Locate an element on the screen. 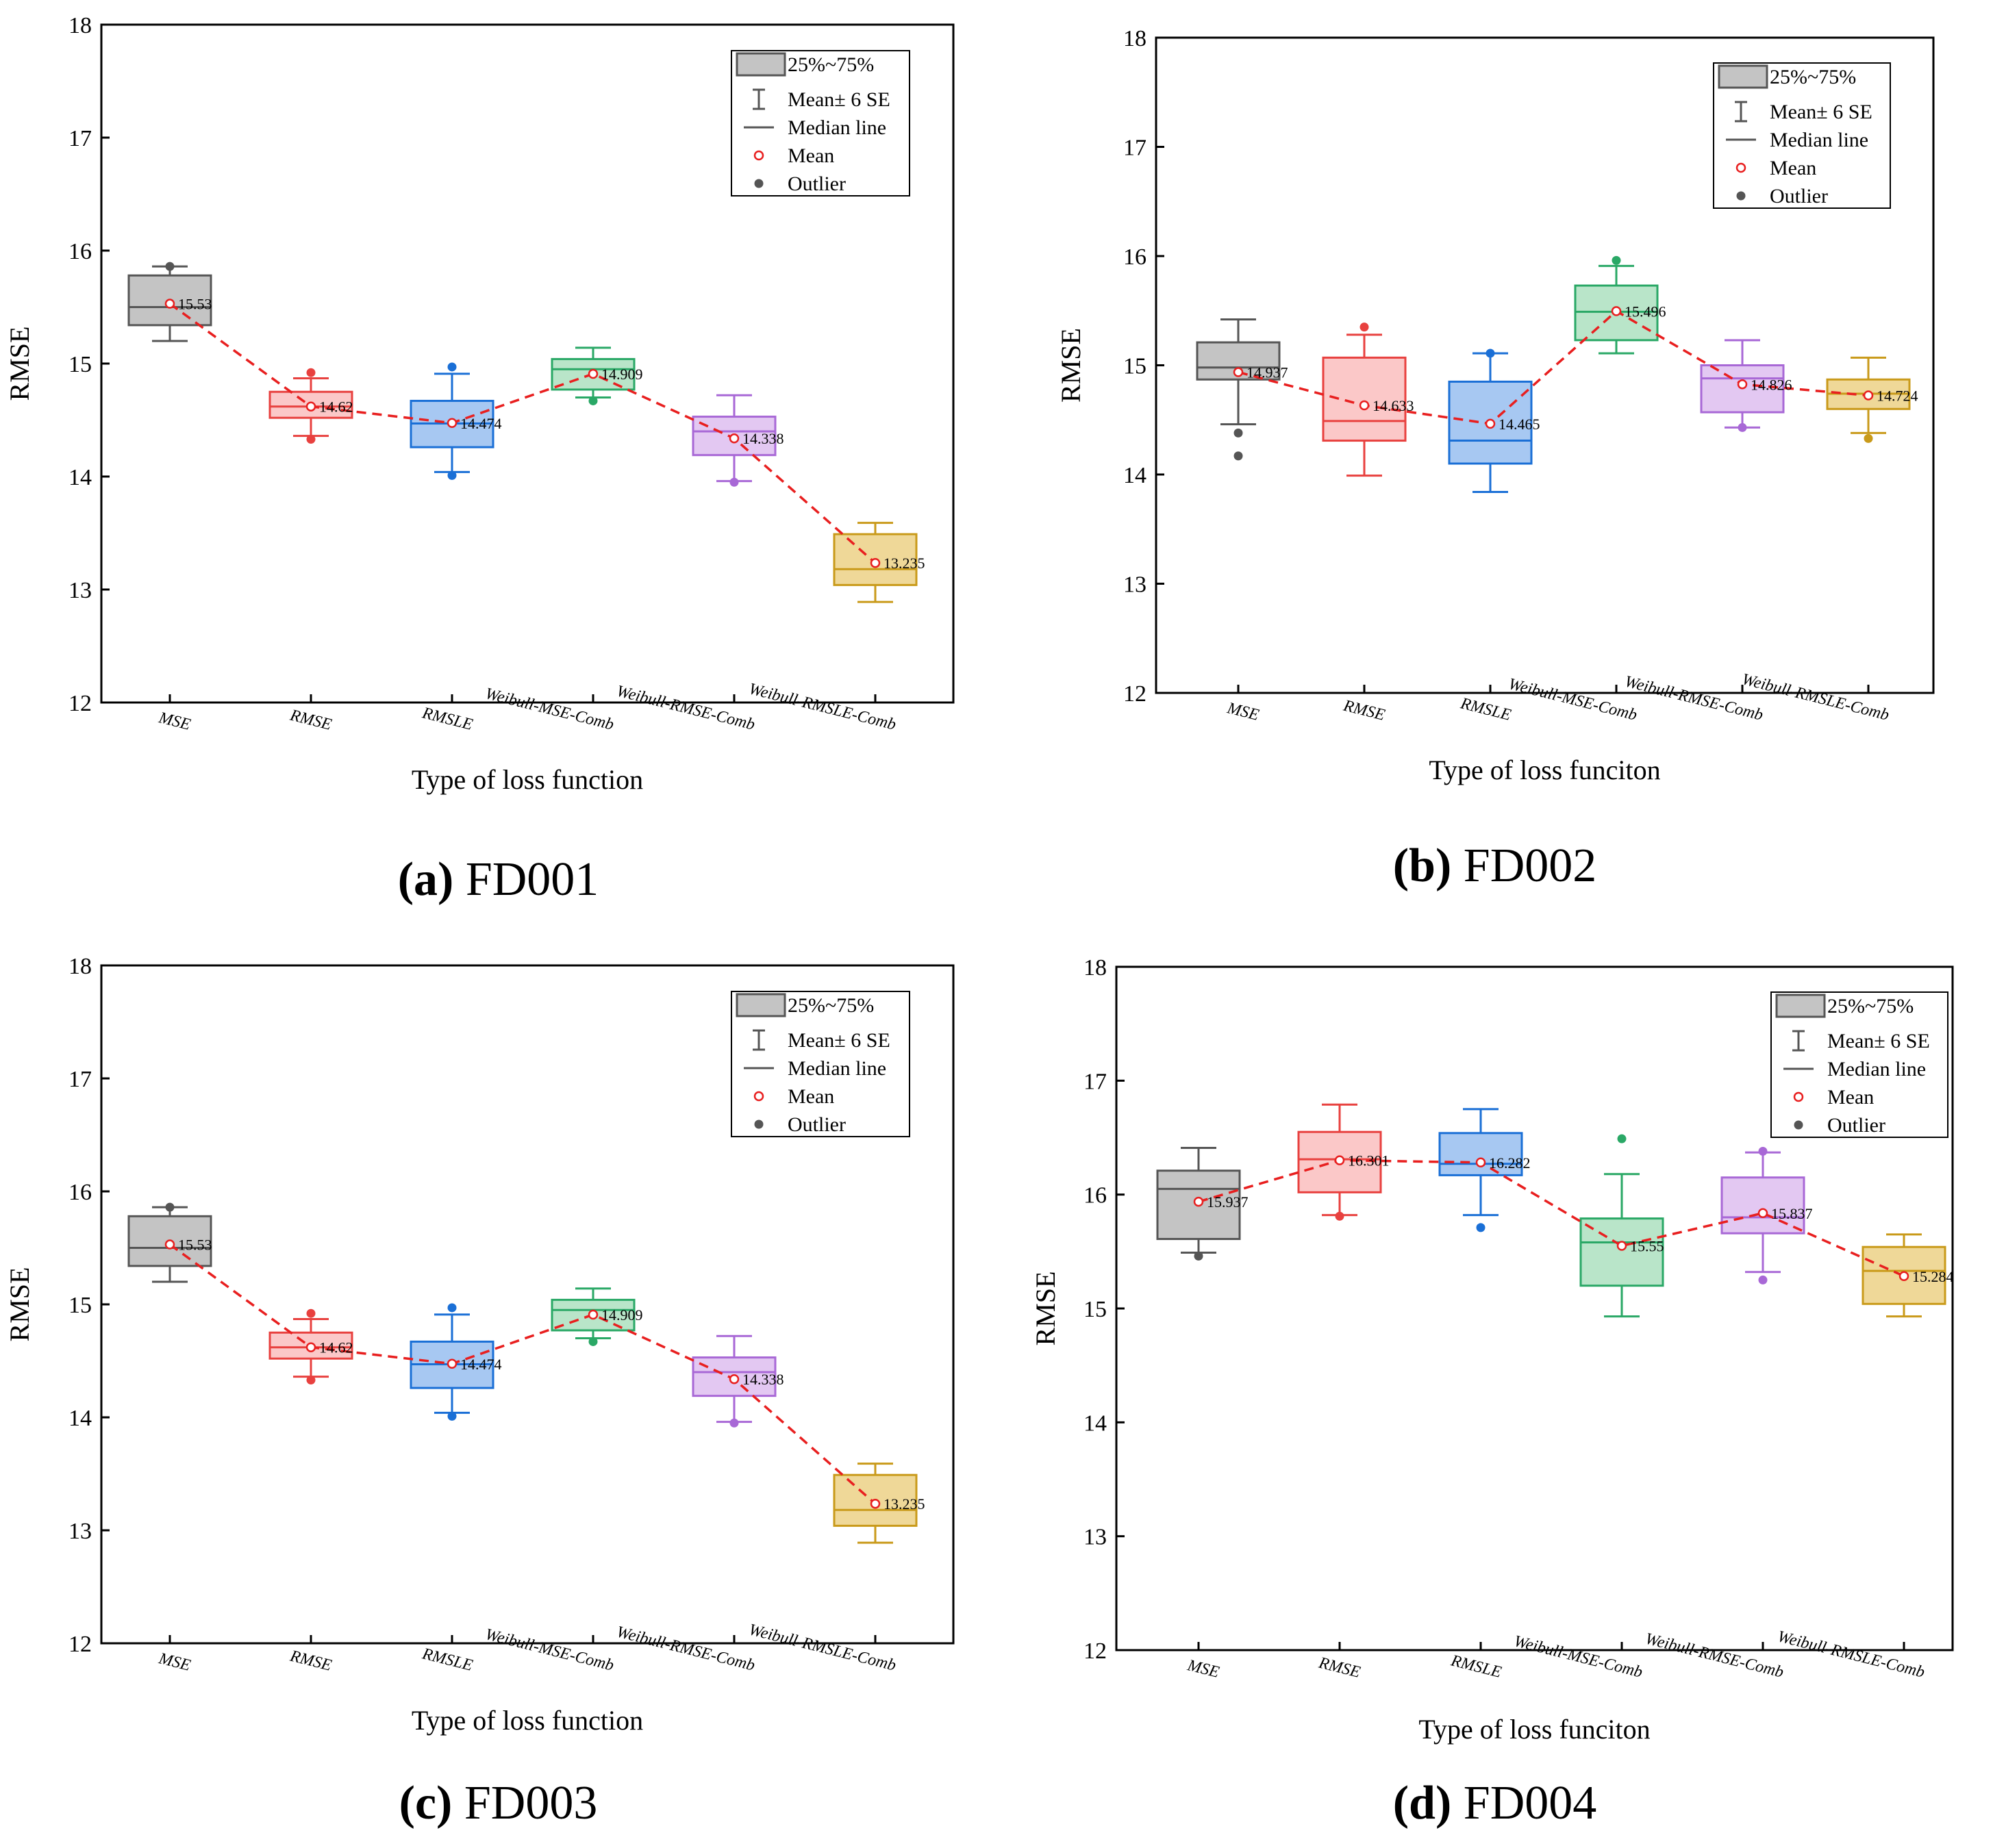 This screenshot has width=1993, height=1848. mean-value-label: 15.55 is located at coordinates (1647, 1246).